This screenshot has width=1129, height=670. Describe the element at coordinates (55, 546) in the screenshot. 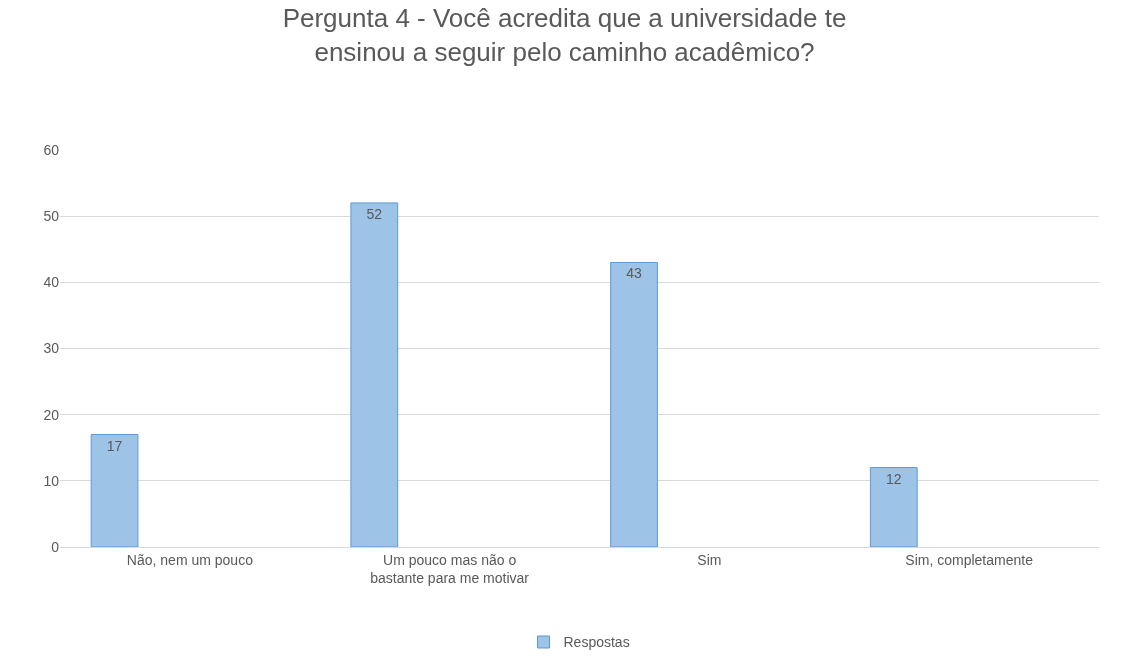

I see `y-tick-label: 0` at that location.